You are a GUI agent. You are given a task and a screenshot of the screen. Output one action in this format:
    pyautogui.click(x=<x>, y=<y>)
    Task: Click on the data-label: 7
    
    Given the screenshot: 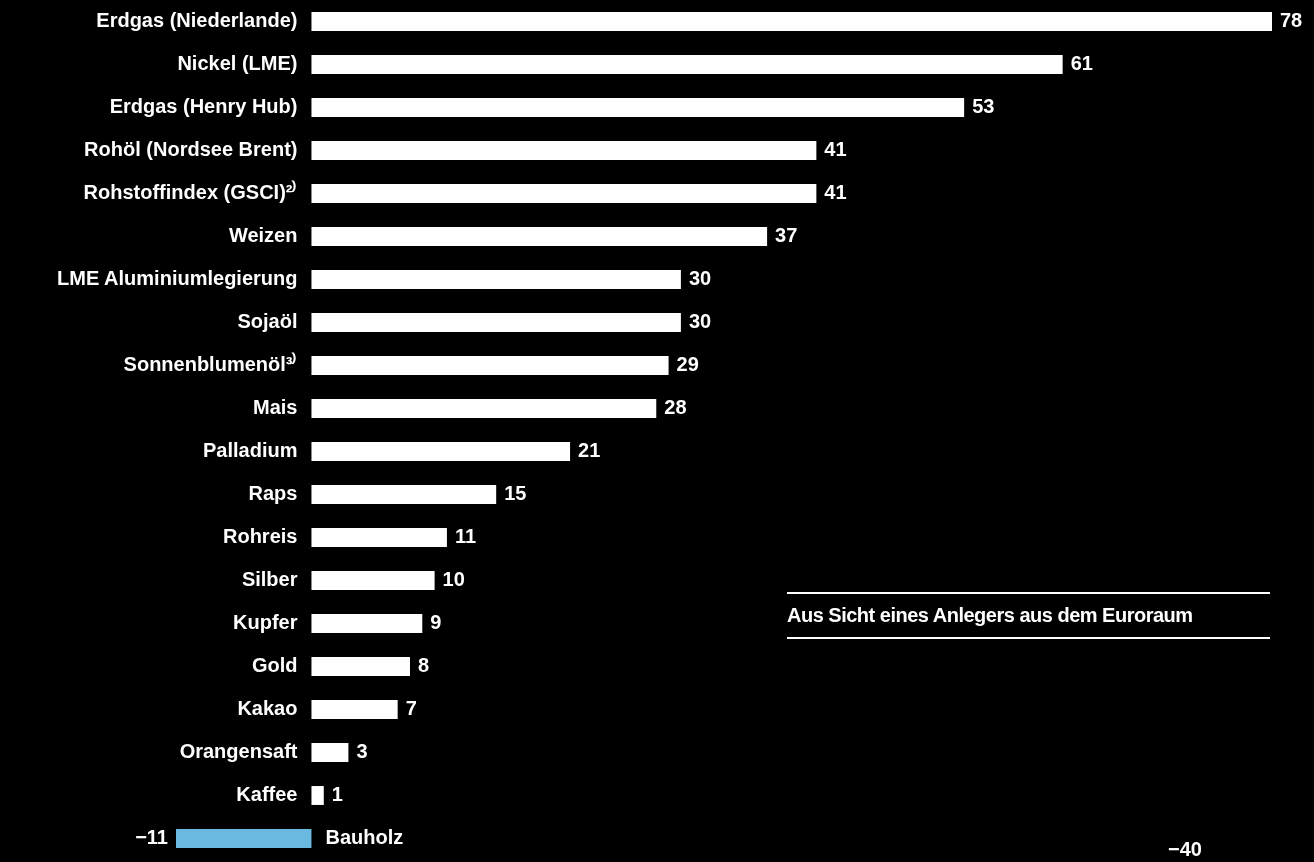 What is the action you would take?
    pyautogui.click(x=411, y=708)
    